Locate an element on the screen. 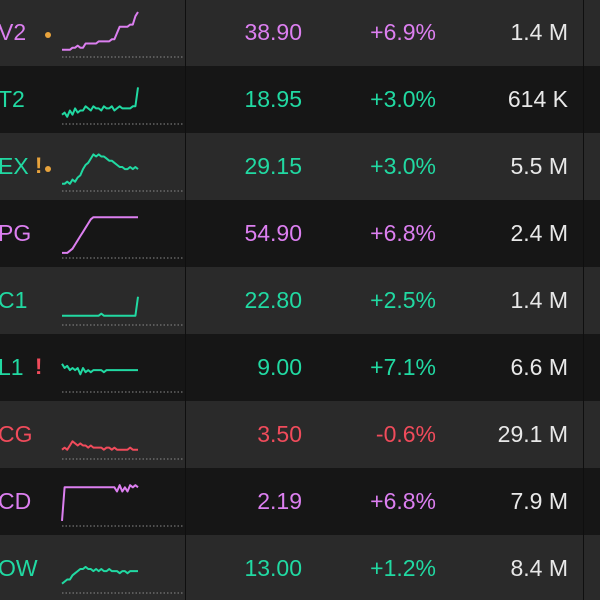 The width and height of the screenshot is (600, 600). last-price: 2.19 is located at coordinates (279, 501).